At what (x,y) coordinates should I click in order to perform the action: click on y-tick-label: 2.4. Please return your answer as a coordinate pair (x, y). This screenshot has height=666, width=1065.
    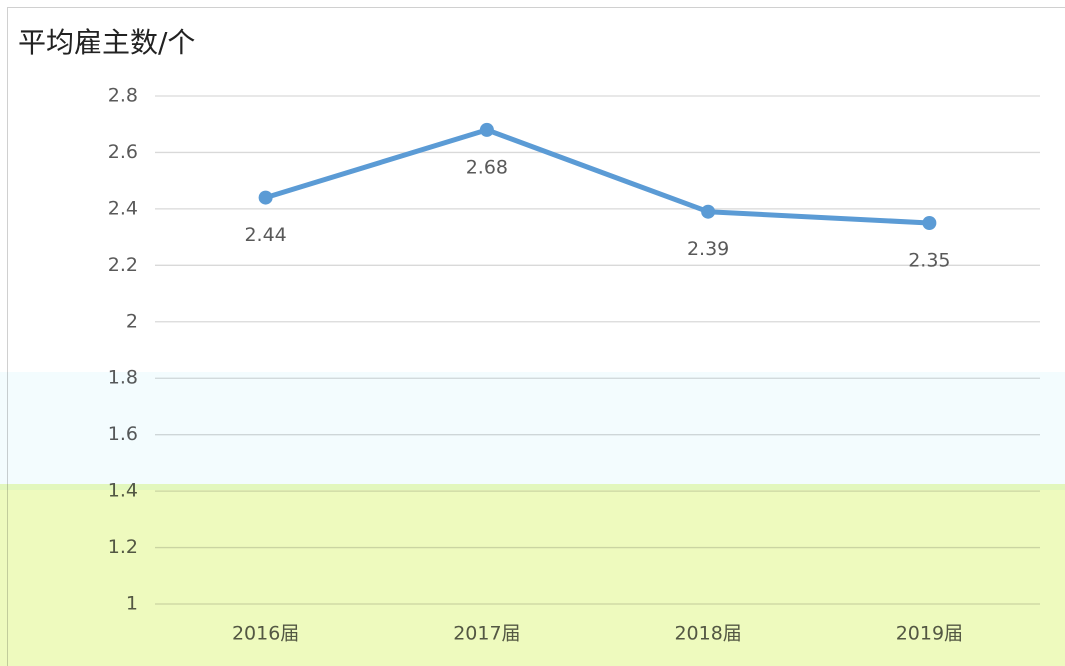
    Looking at the image, I should click on (123, 208).